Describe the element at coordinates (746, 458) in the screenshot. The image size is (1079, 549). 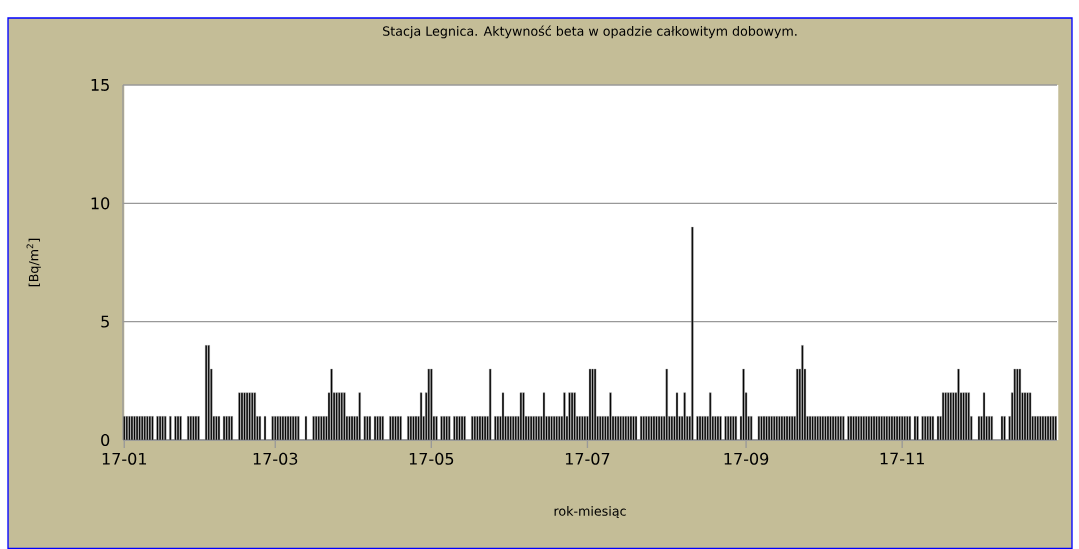
I see `x-tick-label: 17-09` at that location.